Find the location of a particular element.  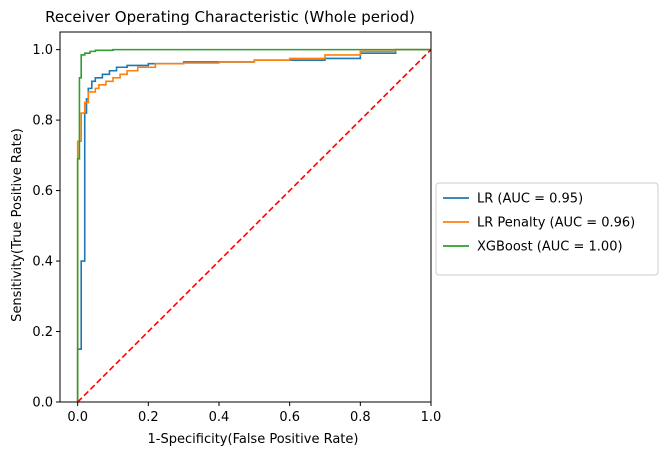

x-tick-label: 0.0 is located at coordinates (77, 417).